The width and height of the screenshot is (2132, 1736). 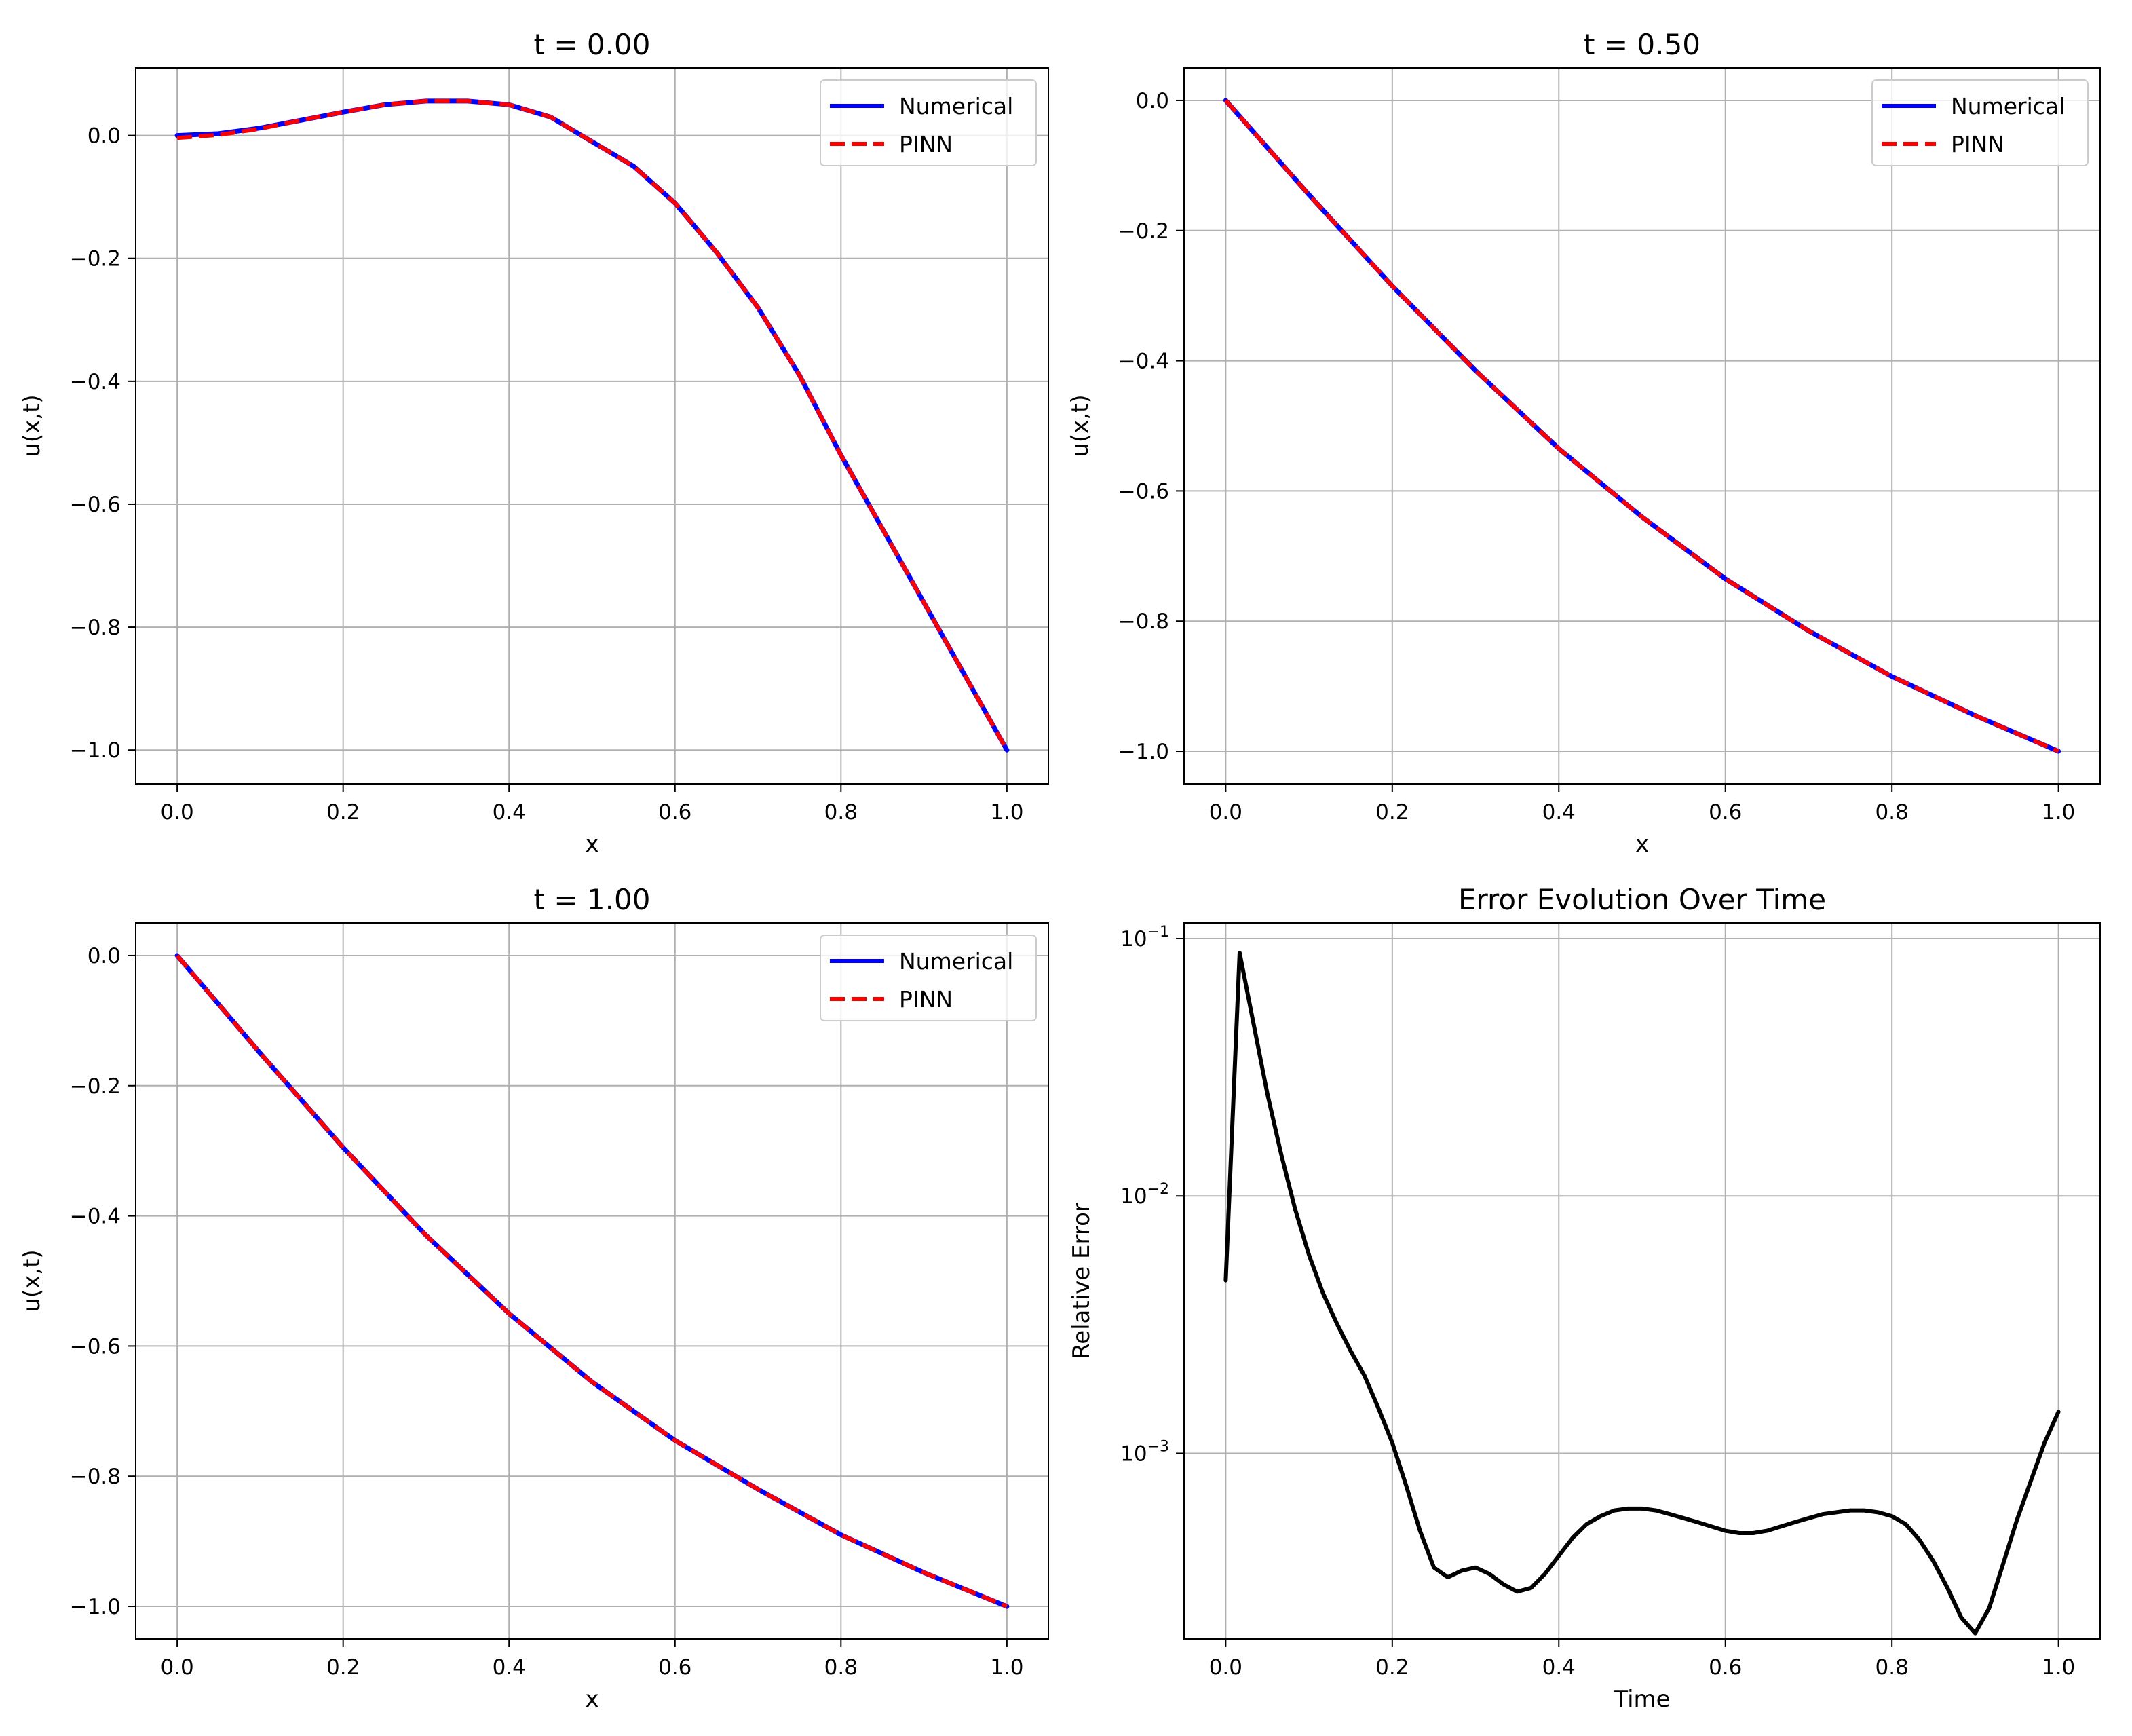 I want to click on panel-error-x-tick-label: 0.8, so click(x=1892, y=1668).